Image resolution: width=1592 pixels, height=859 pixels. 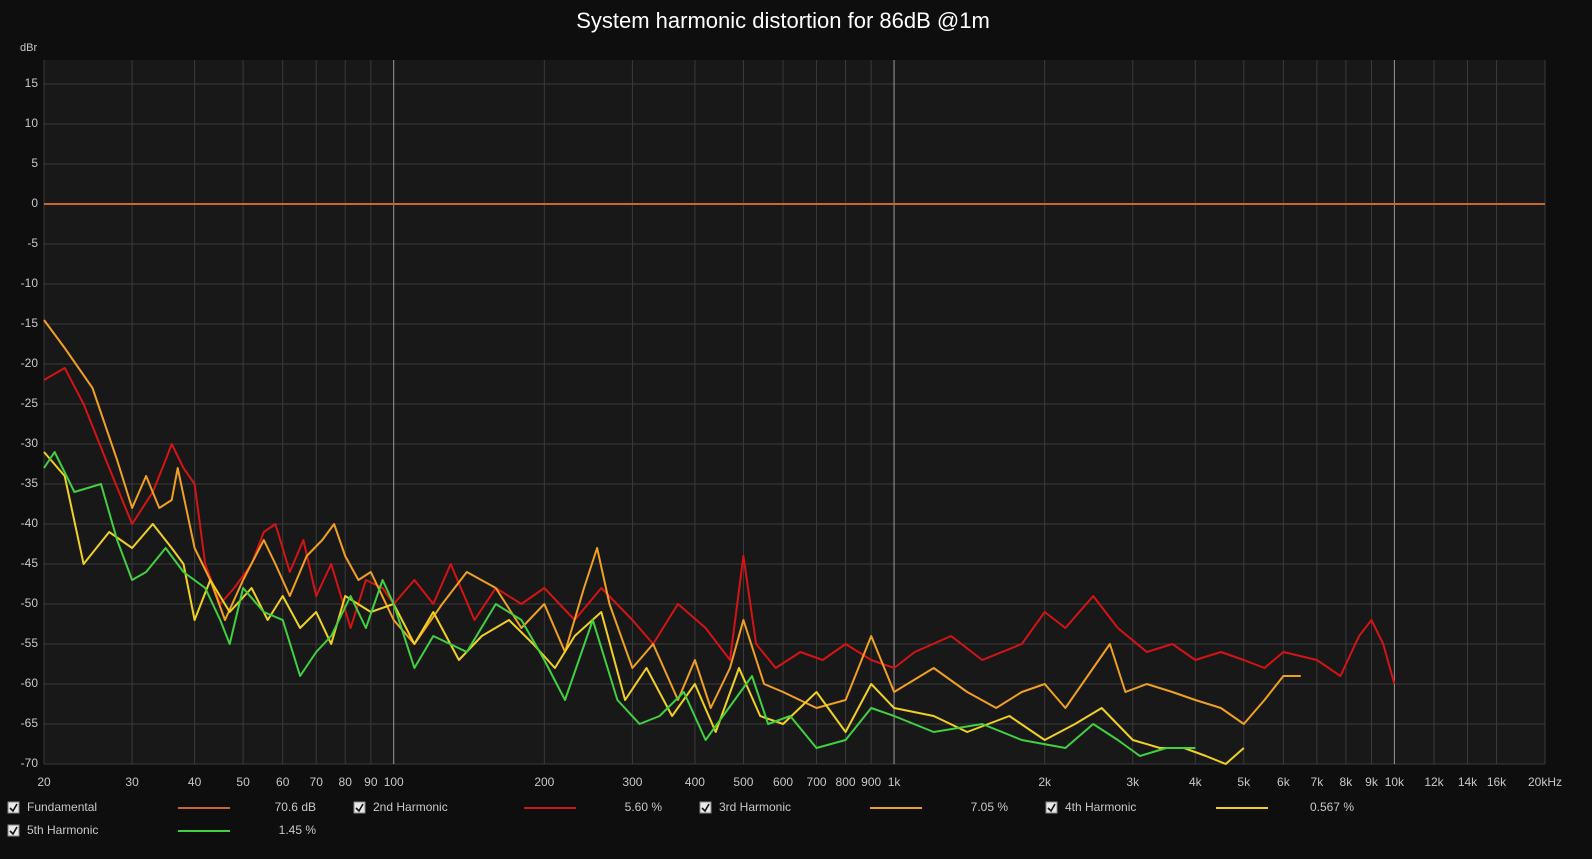 I want to click on x-tick-label: 800, so click(x=846, y=782).